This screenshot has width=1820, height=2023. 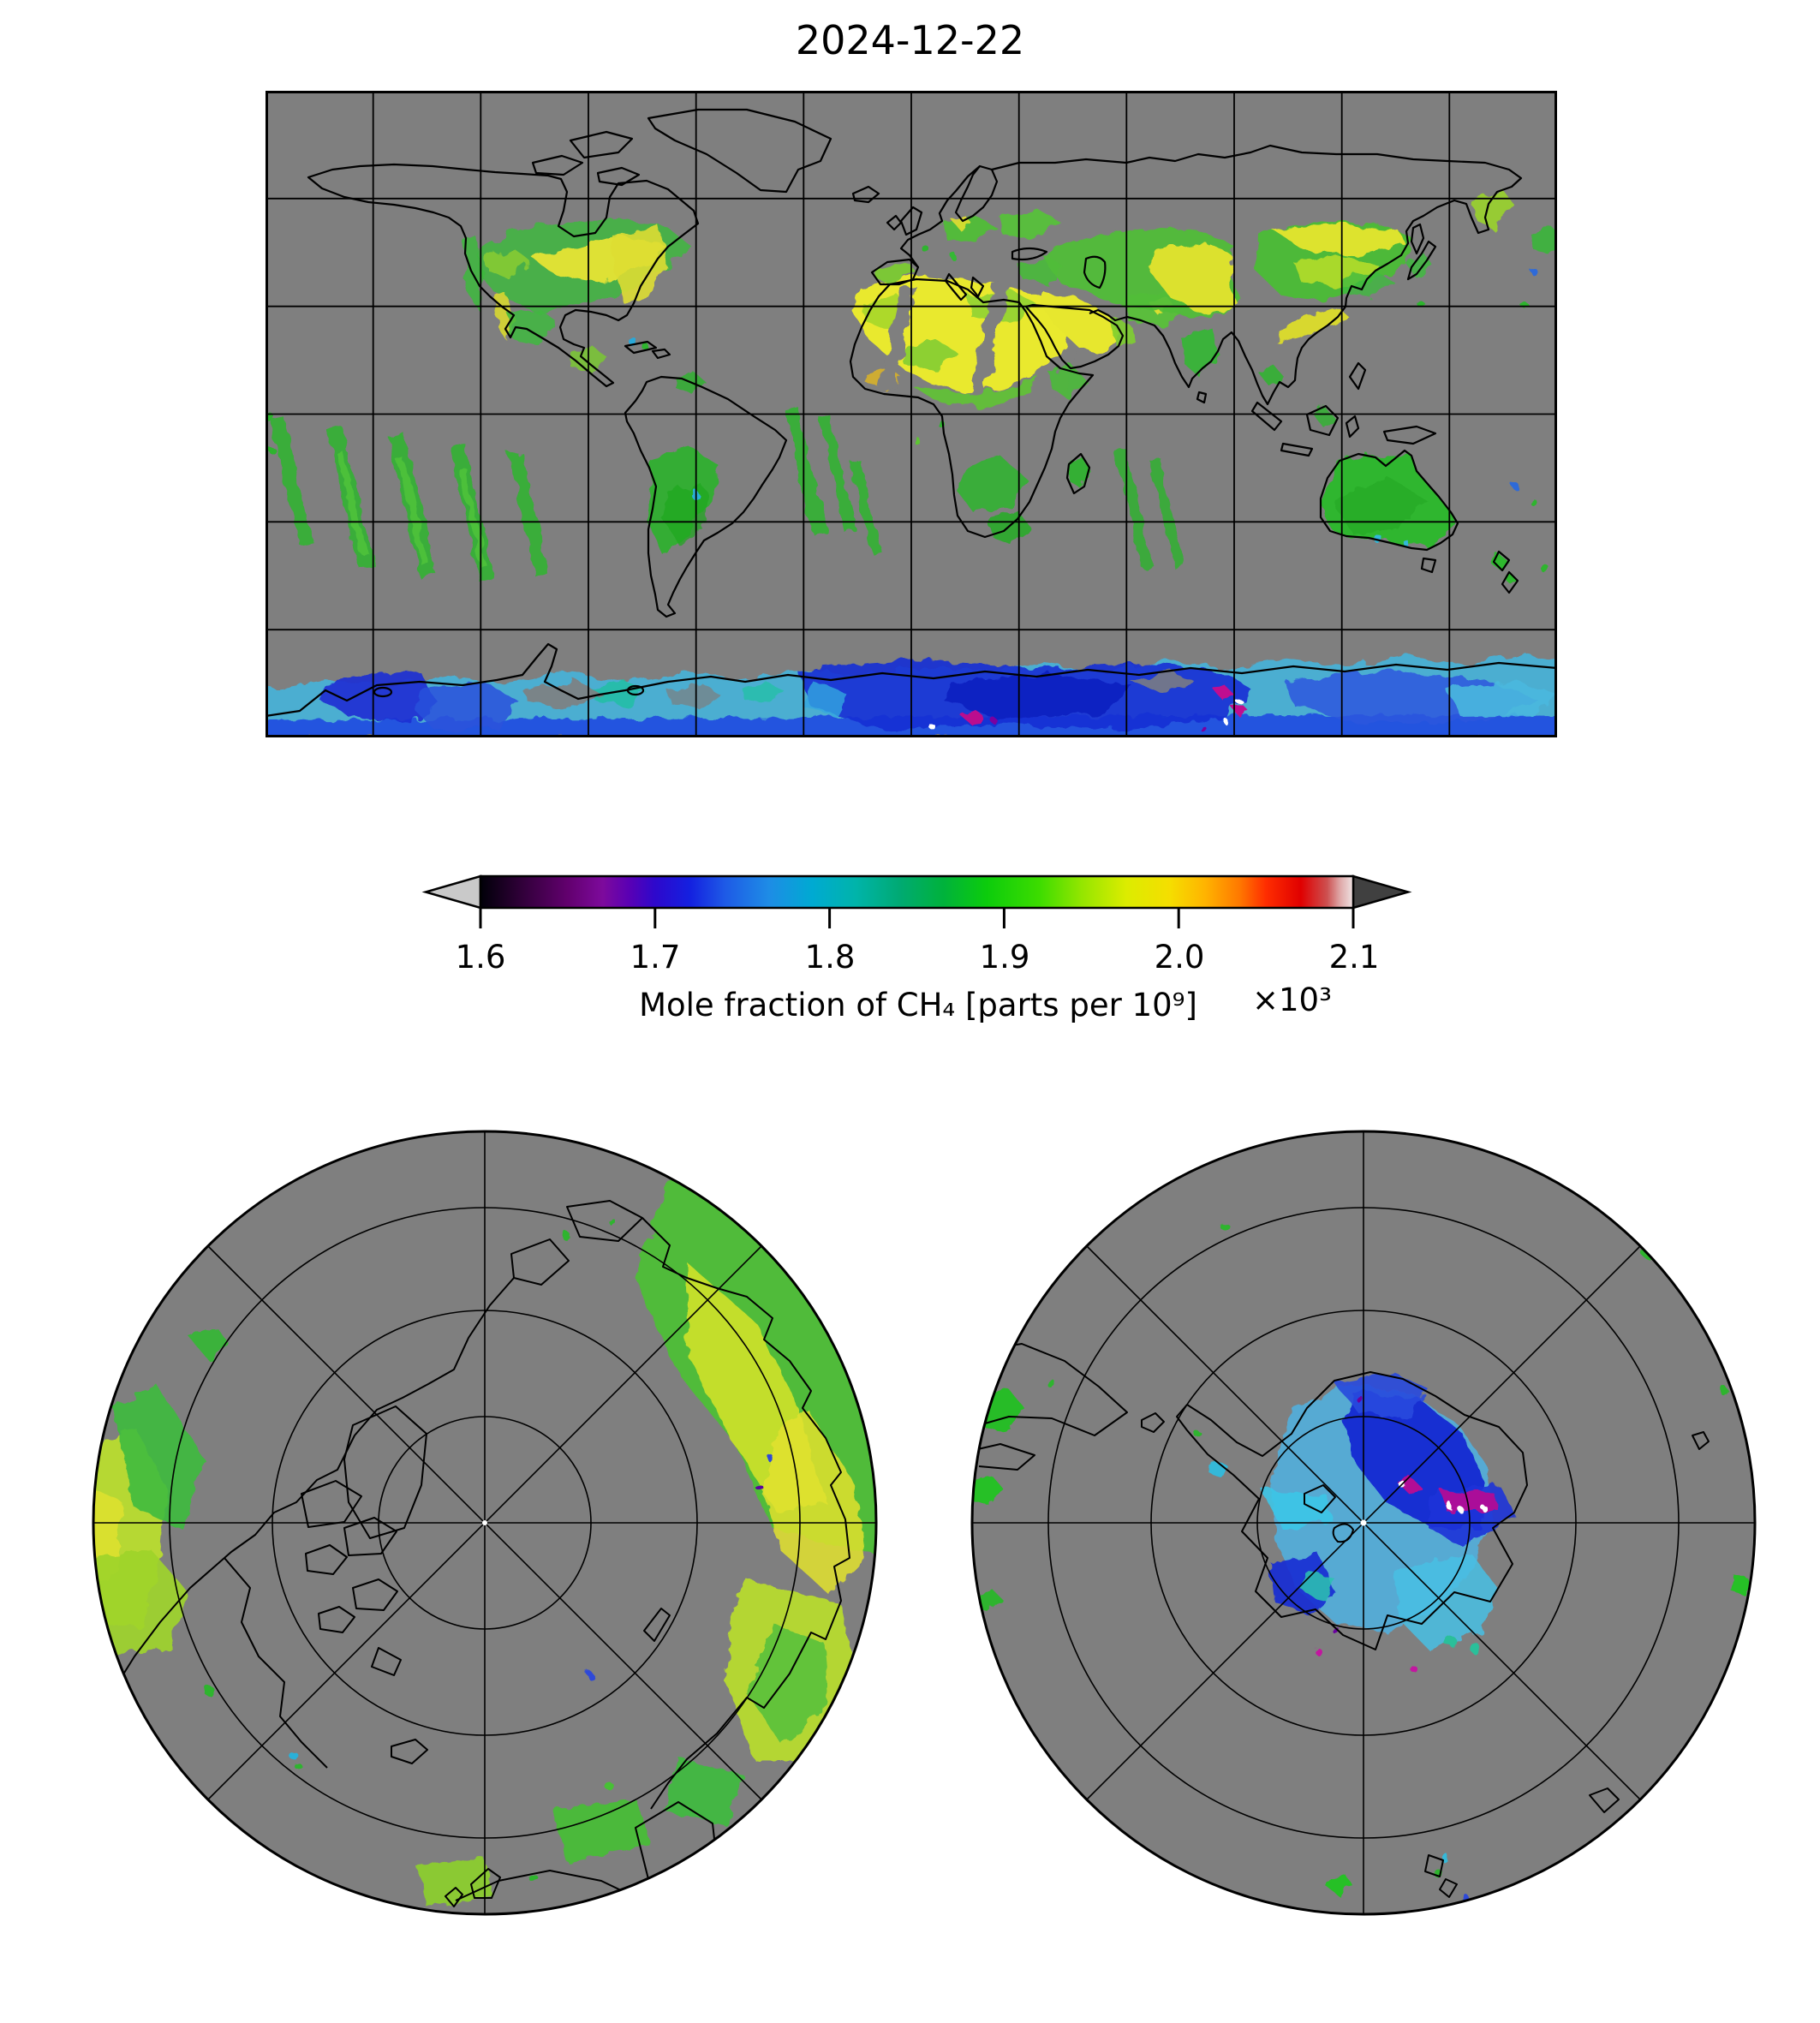 What do you see at coordinates (917, 918) in the screenshot?
I see `colorbar-tick-marks` at bounding box center [917, 918].